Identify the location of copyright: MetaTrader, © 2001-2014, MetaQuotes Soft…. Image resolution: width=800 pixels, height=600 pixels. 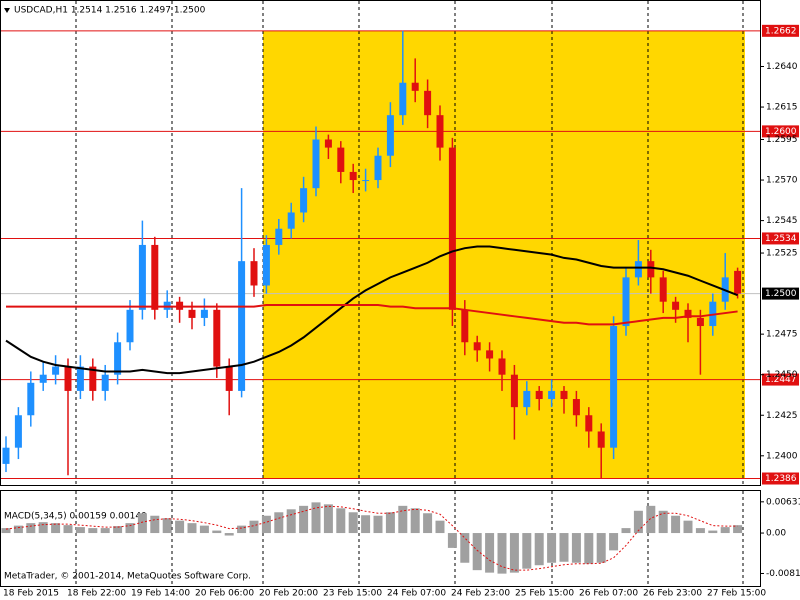
(127, 577).